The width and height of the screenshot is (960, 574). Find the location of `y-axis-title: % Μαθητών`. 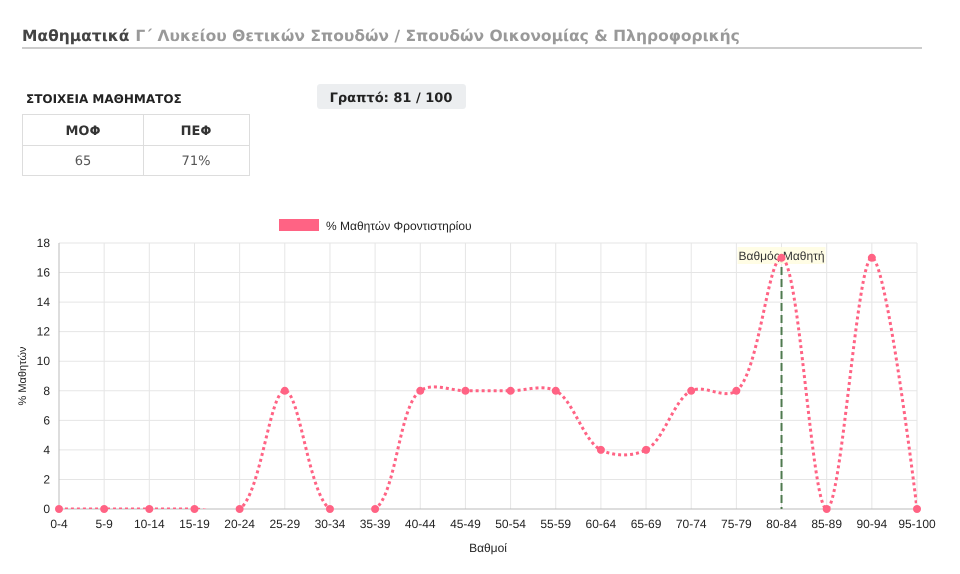

y-axis-title: % Μαθητών is located at coordinates (23, 376).